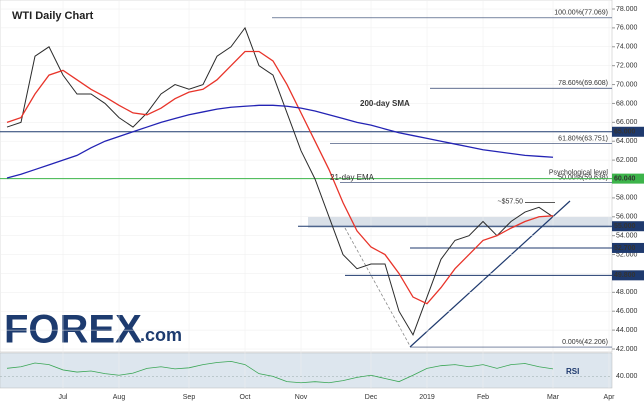 The height and width of the screenshot is (406, 644). I want to click on y-tick-label: 44.000, so click(627, 330).